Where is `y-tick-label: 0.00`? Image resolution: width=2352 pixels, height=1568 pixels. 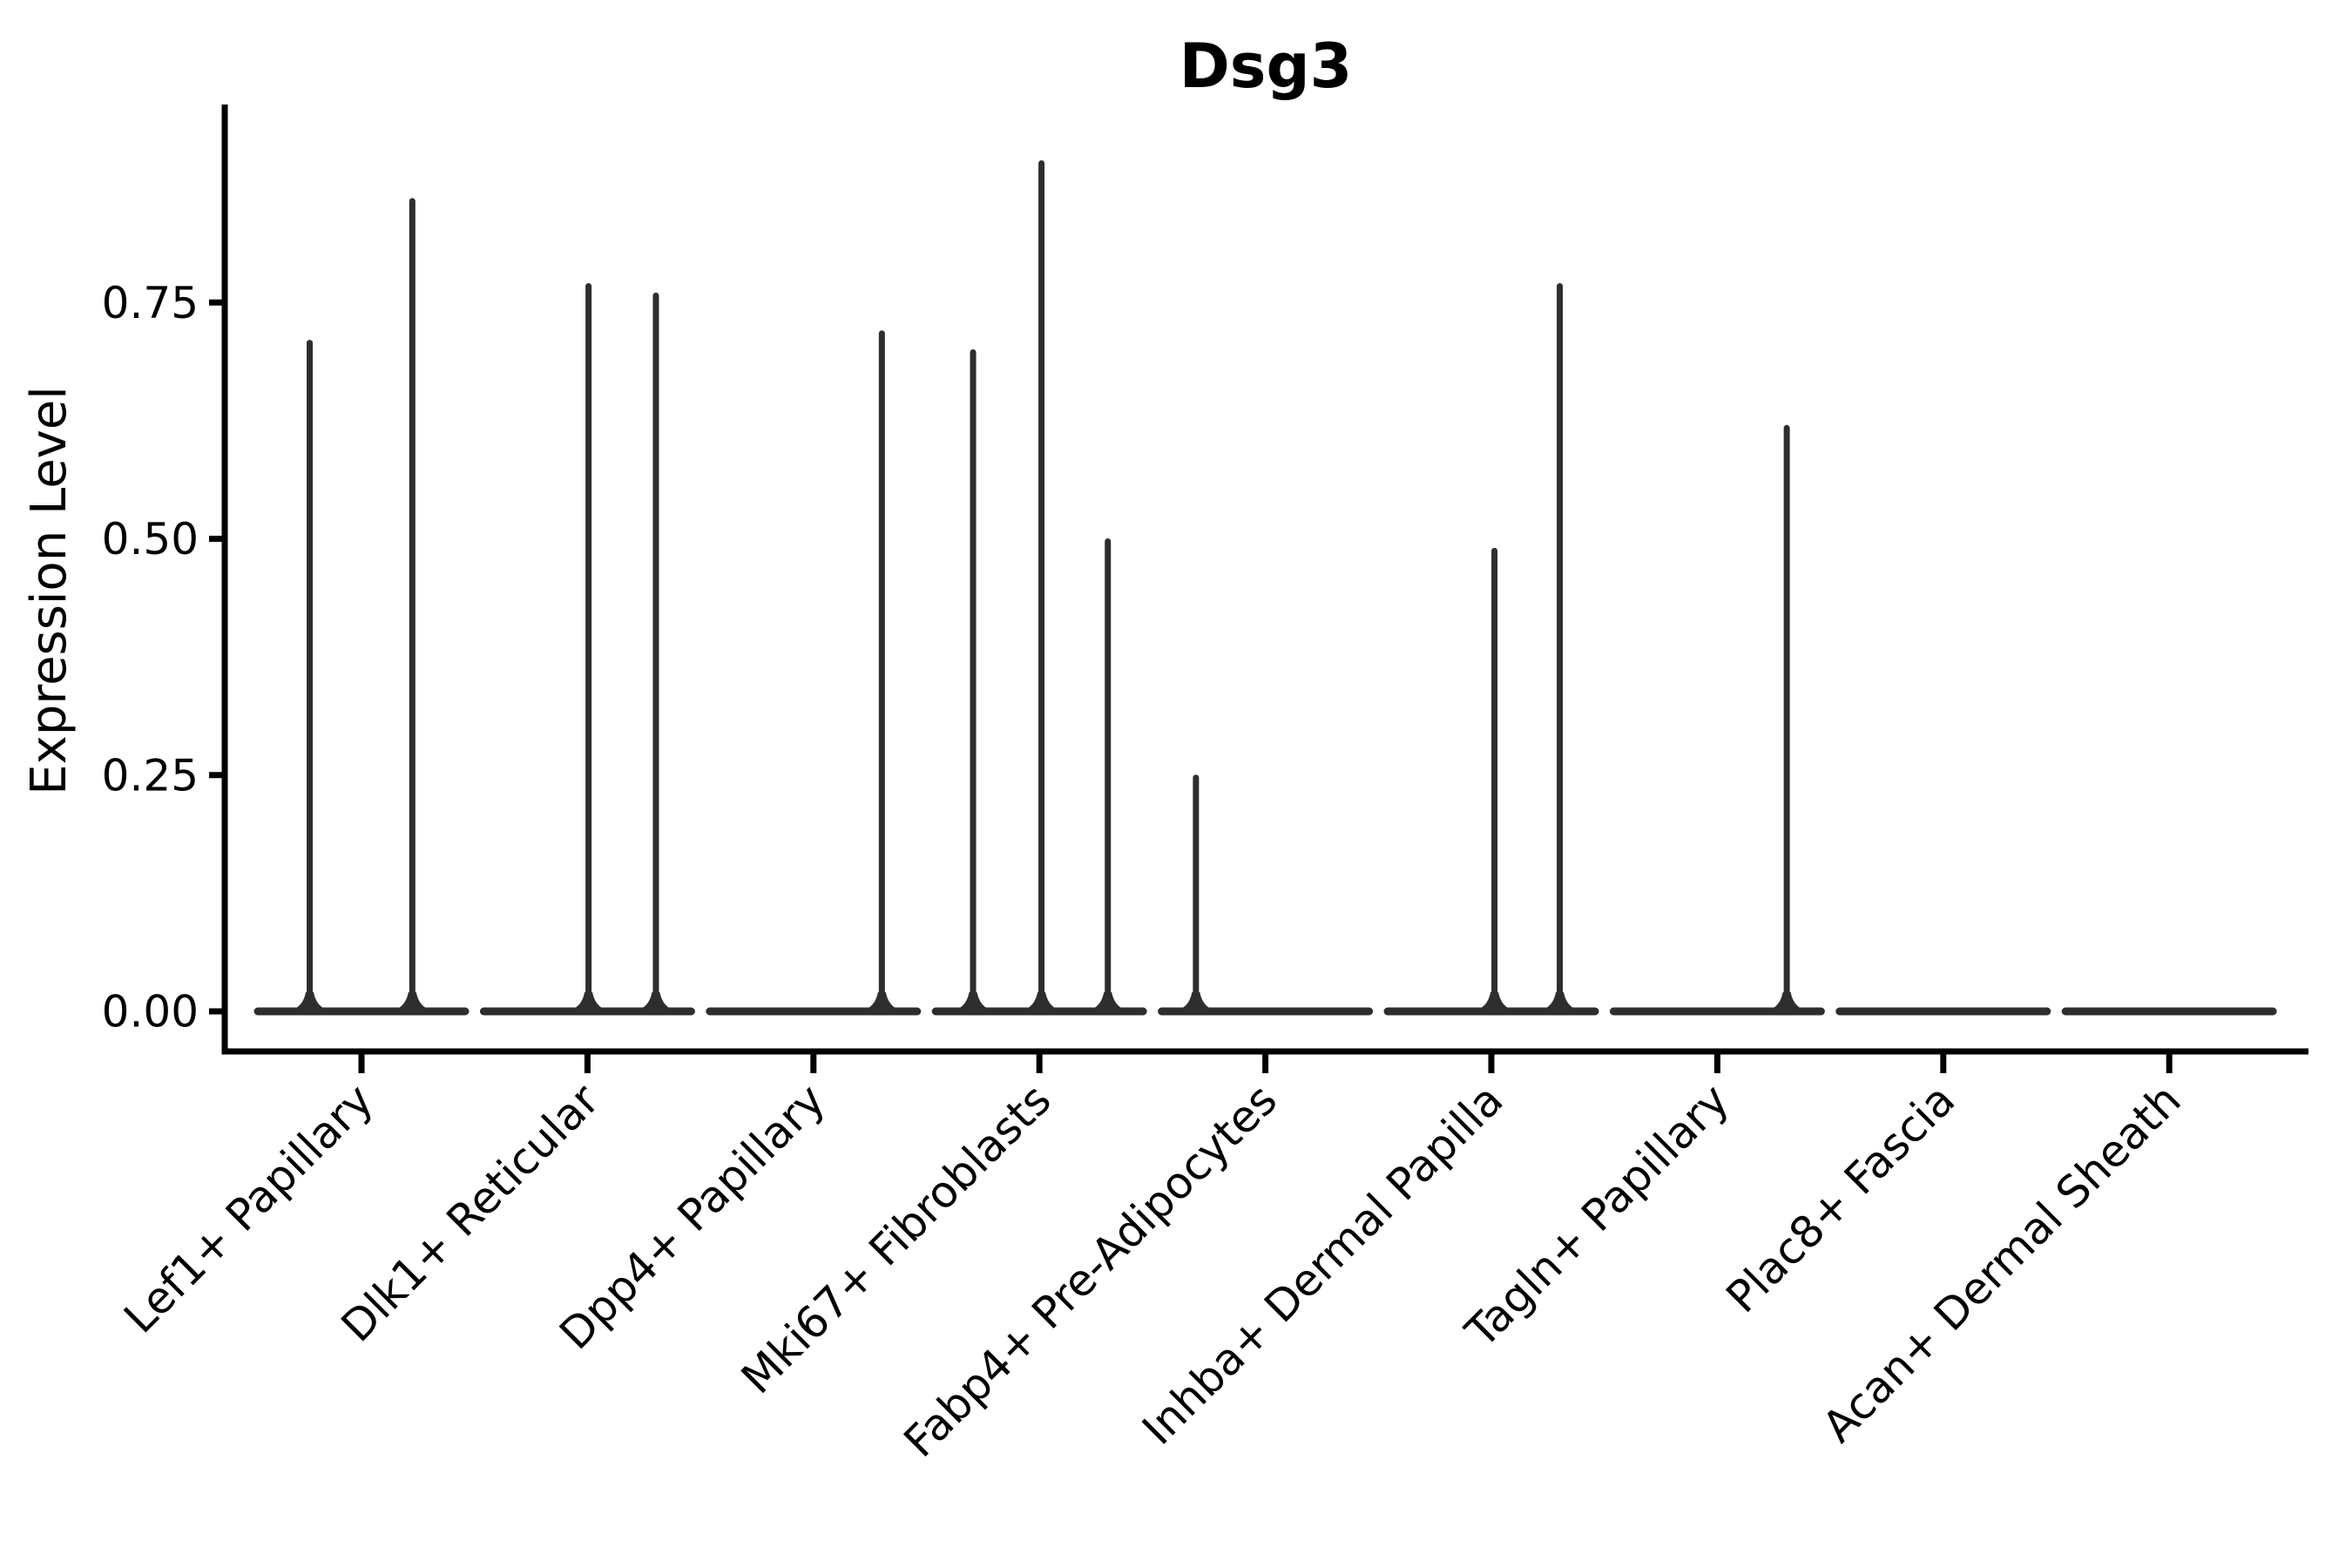 y-tick-label: 0.00 is located at coordinates (150, 1012).